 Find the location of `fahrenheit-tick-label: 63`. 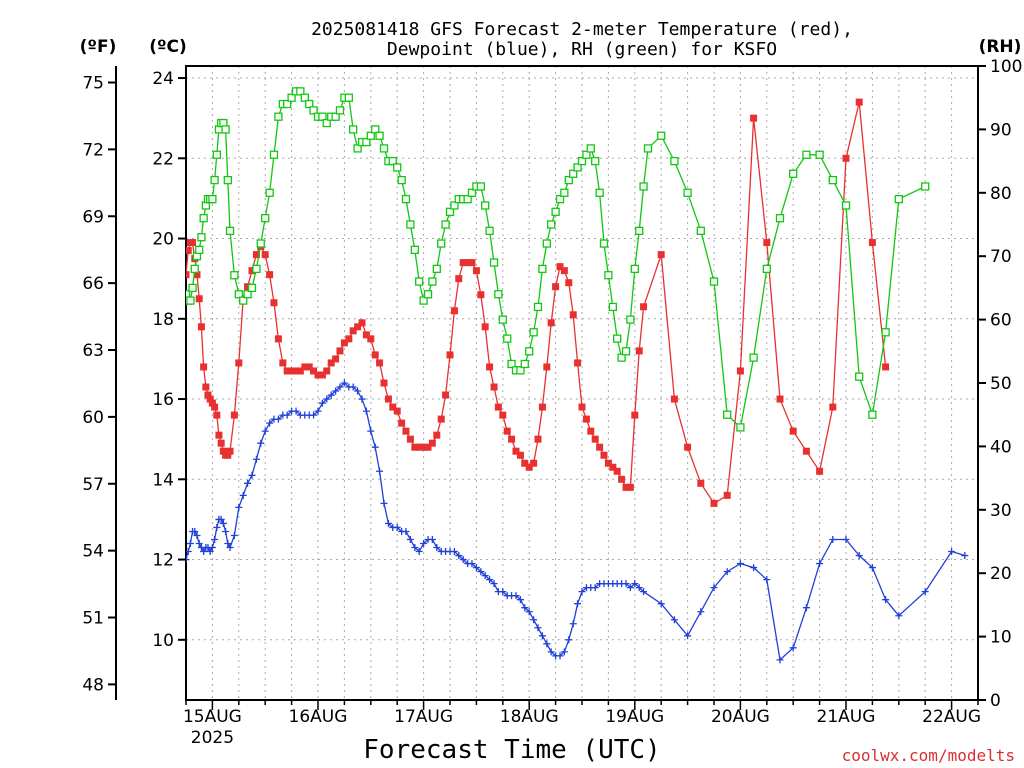

fahrenheit-tick-label: 63 is located at coordinates (93, 351).